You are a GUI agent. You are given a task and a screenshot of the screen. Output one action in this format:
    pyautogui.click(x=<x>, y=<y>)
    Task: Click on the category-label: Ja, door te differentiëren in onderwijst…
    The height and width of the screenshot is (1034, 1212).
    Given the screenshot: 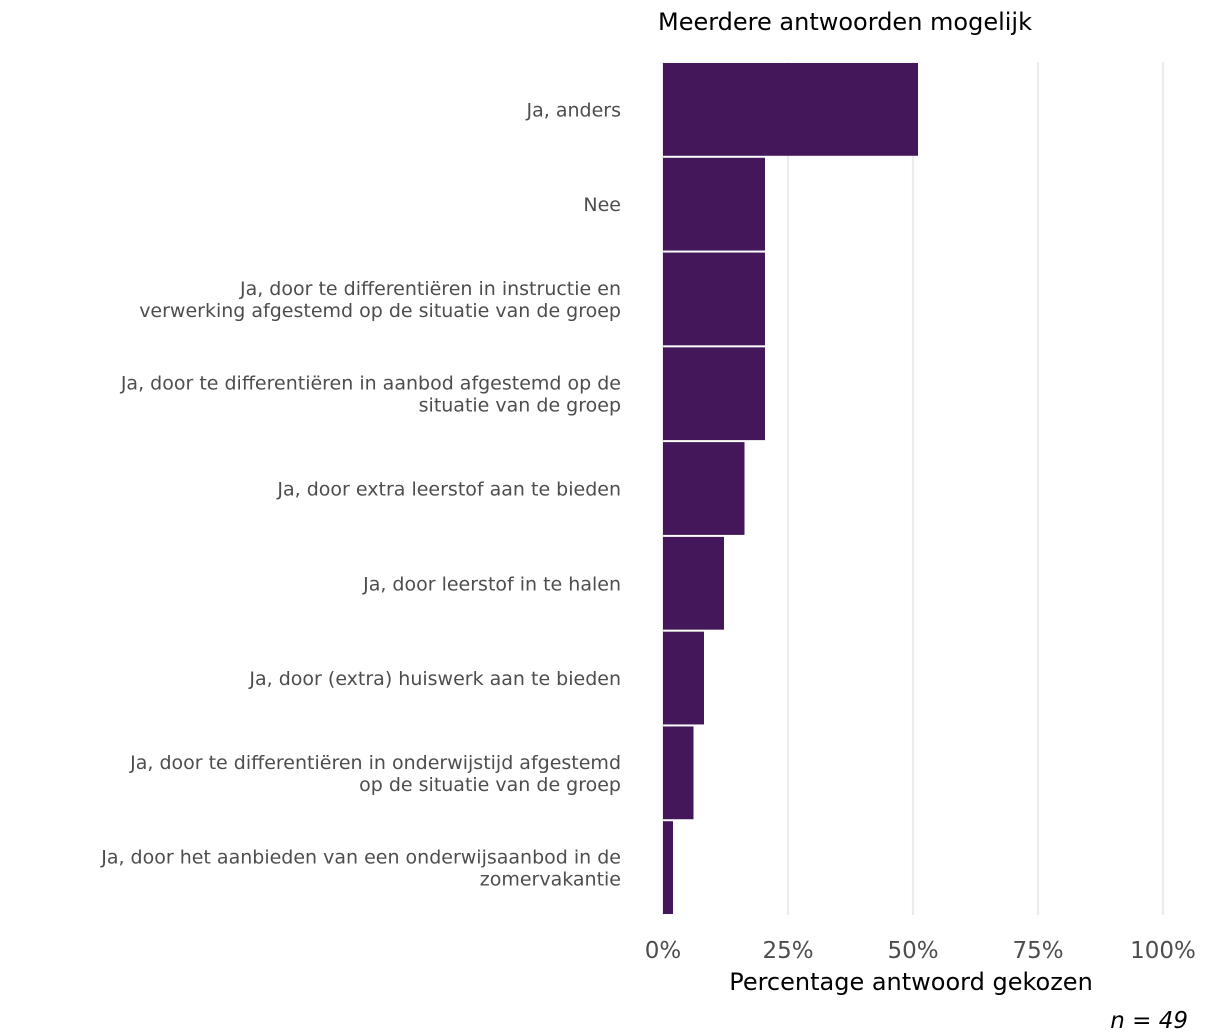 What is the action you would take?
    pyautogui.click(x=375, y=774)
    